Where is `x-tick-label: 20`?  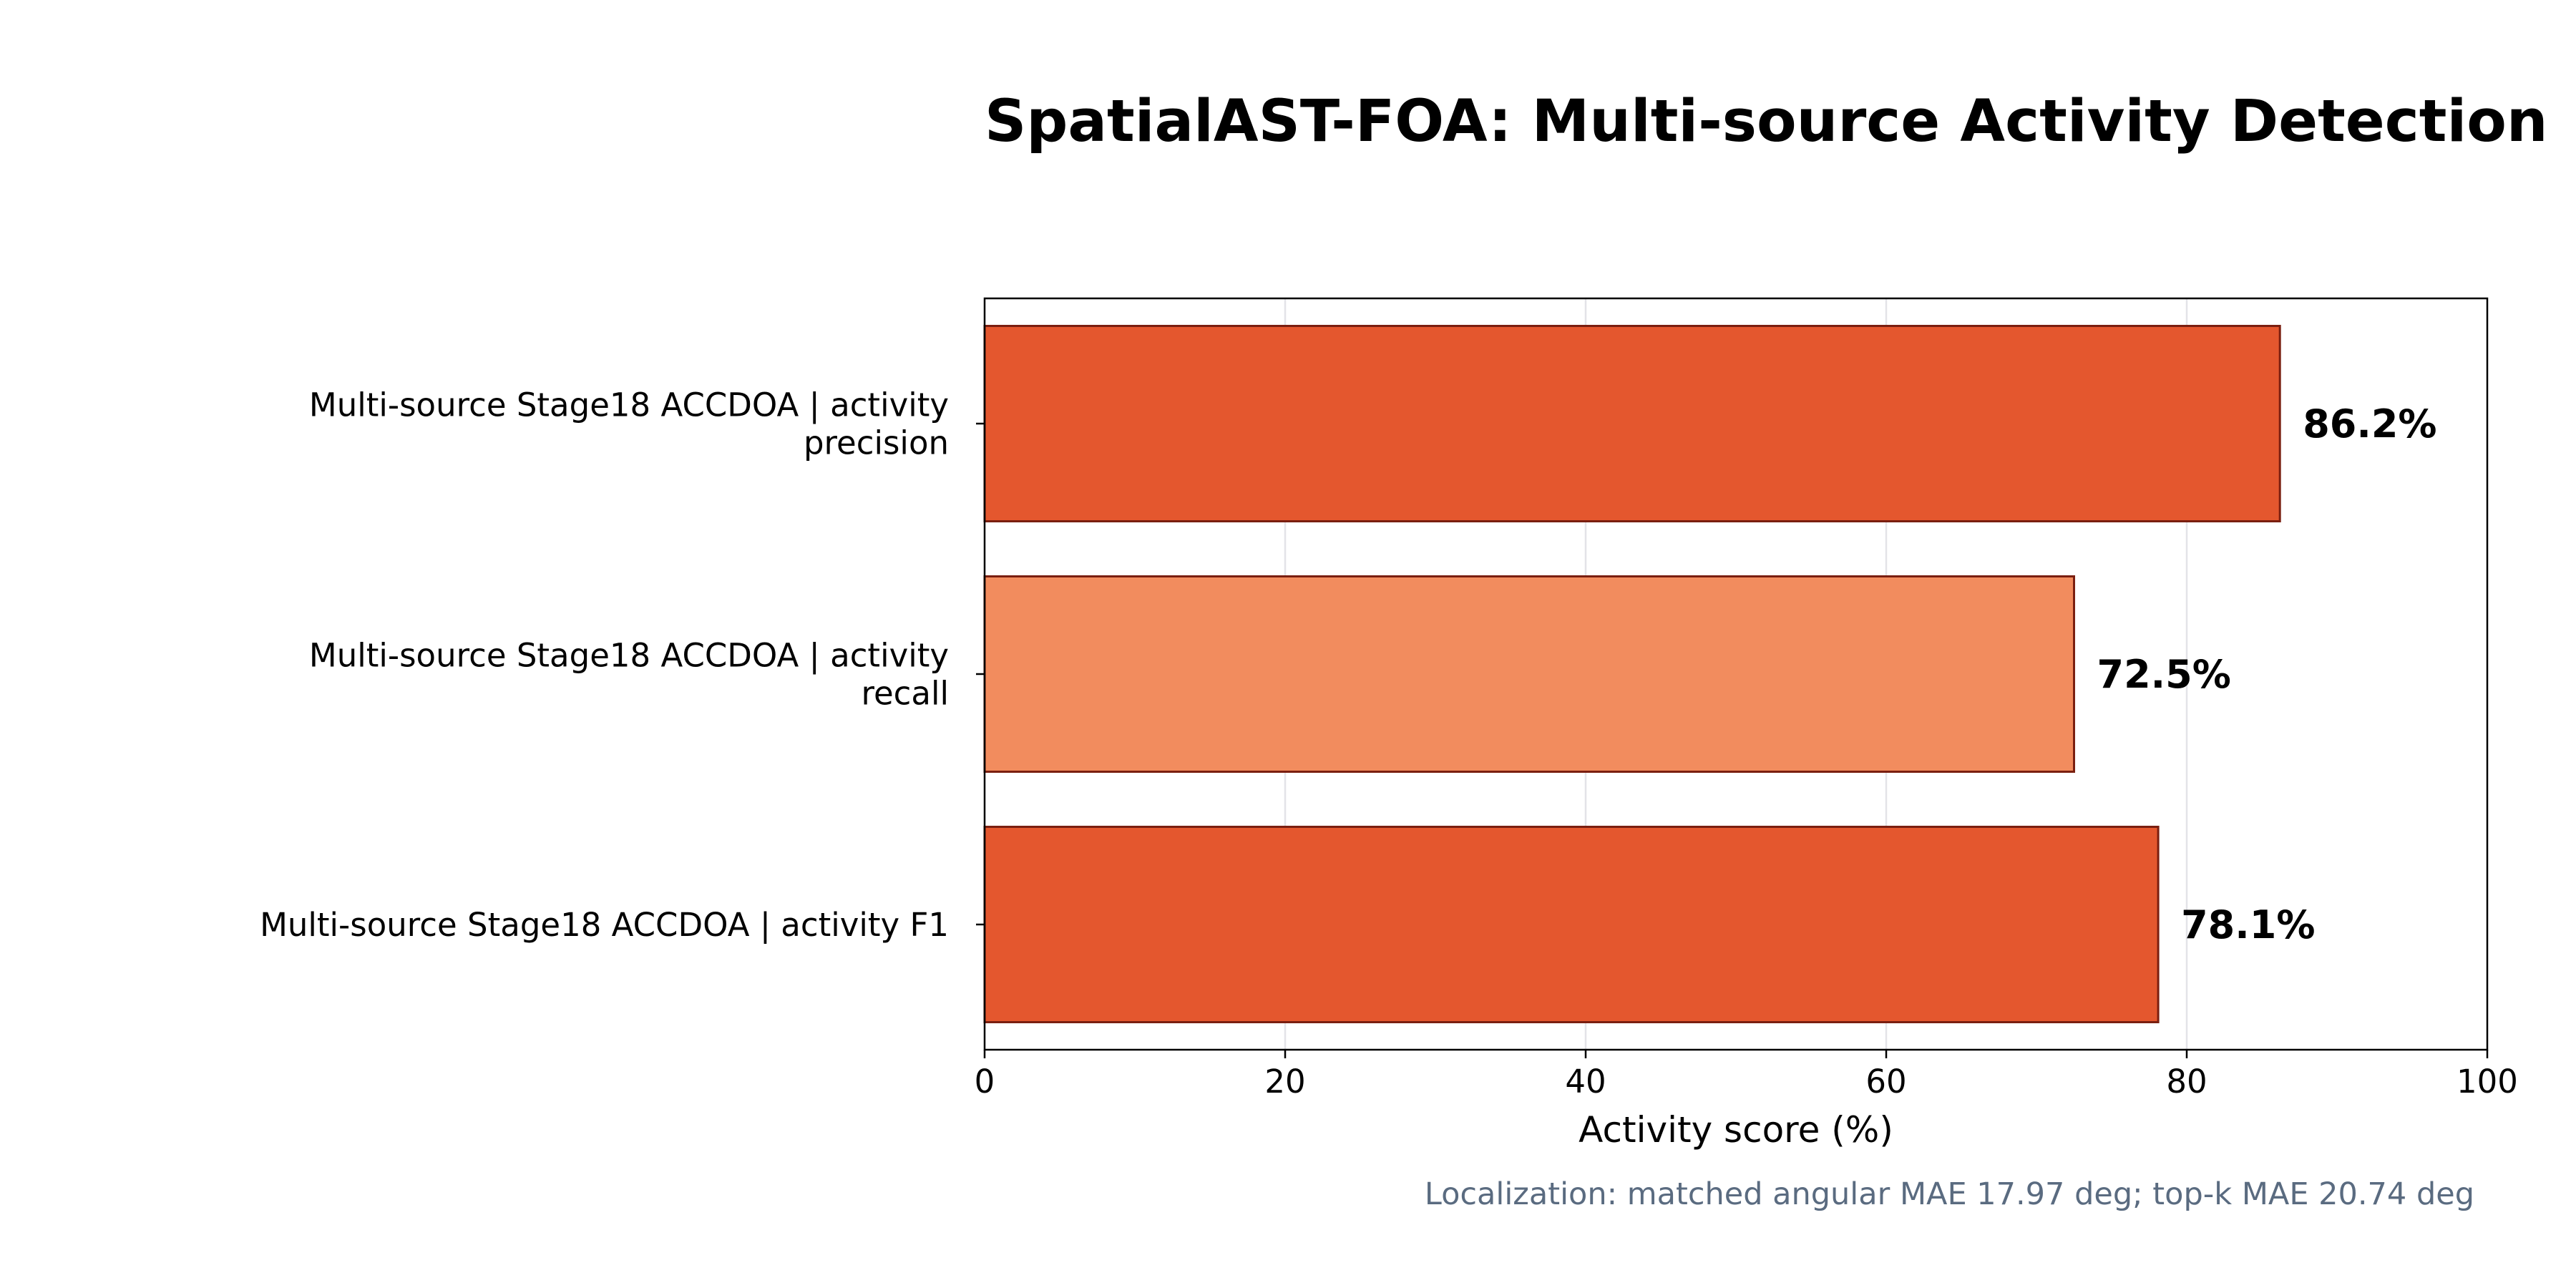 x-tick-label: 20 is located at coordinates (1284, 1082).